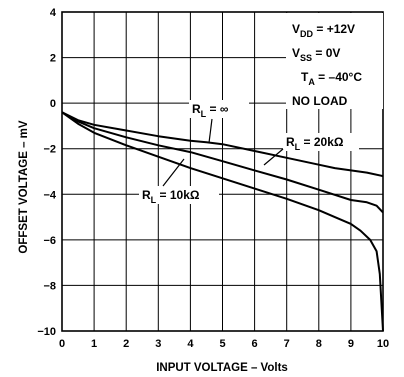 This screenshot has width=404, height=377. Describe the element at coordinates (173, 172) in the screenshot. I see `label-rl-10k-pointer` at that location.